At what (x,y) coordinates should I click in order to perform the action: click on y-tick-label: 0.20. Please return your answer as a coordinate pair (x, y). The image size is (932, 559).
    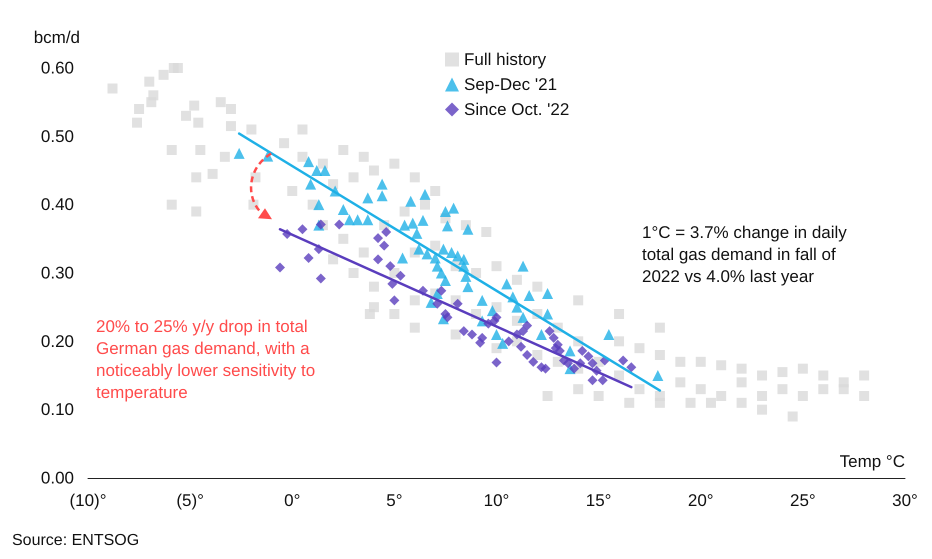
    Looking at the image, I should click on (57, 341).